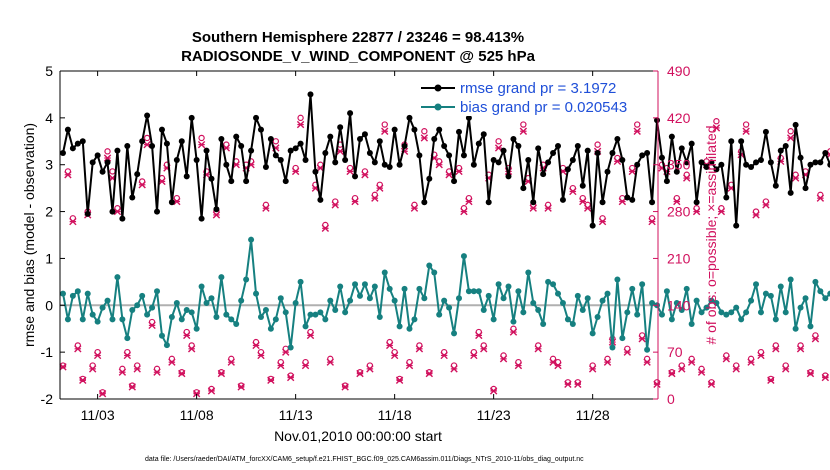  I want to click on legend-box, so click(536, 97).